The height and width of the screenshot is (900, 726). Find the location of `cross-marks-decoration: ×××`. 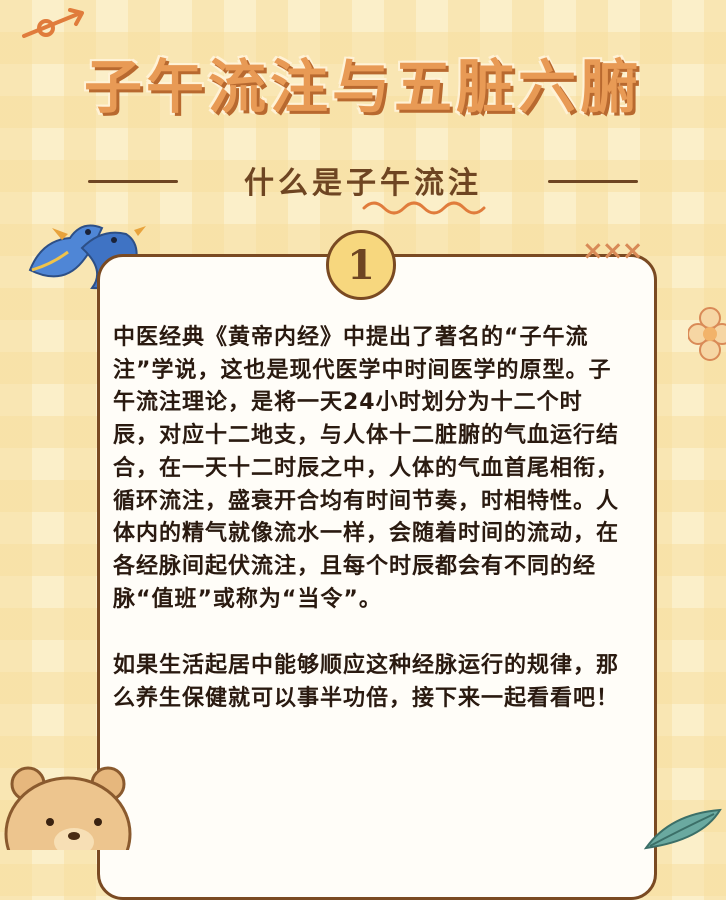

cross-marks-decoration: ××× is located at coordinates (612, 251).